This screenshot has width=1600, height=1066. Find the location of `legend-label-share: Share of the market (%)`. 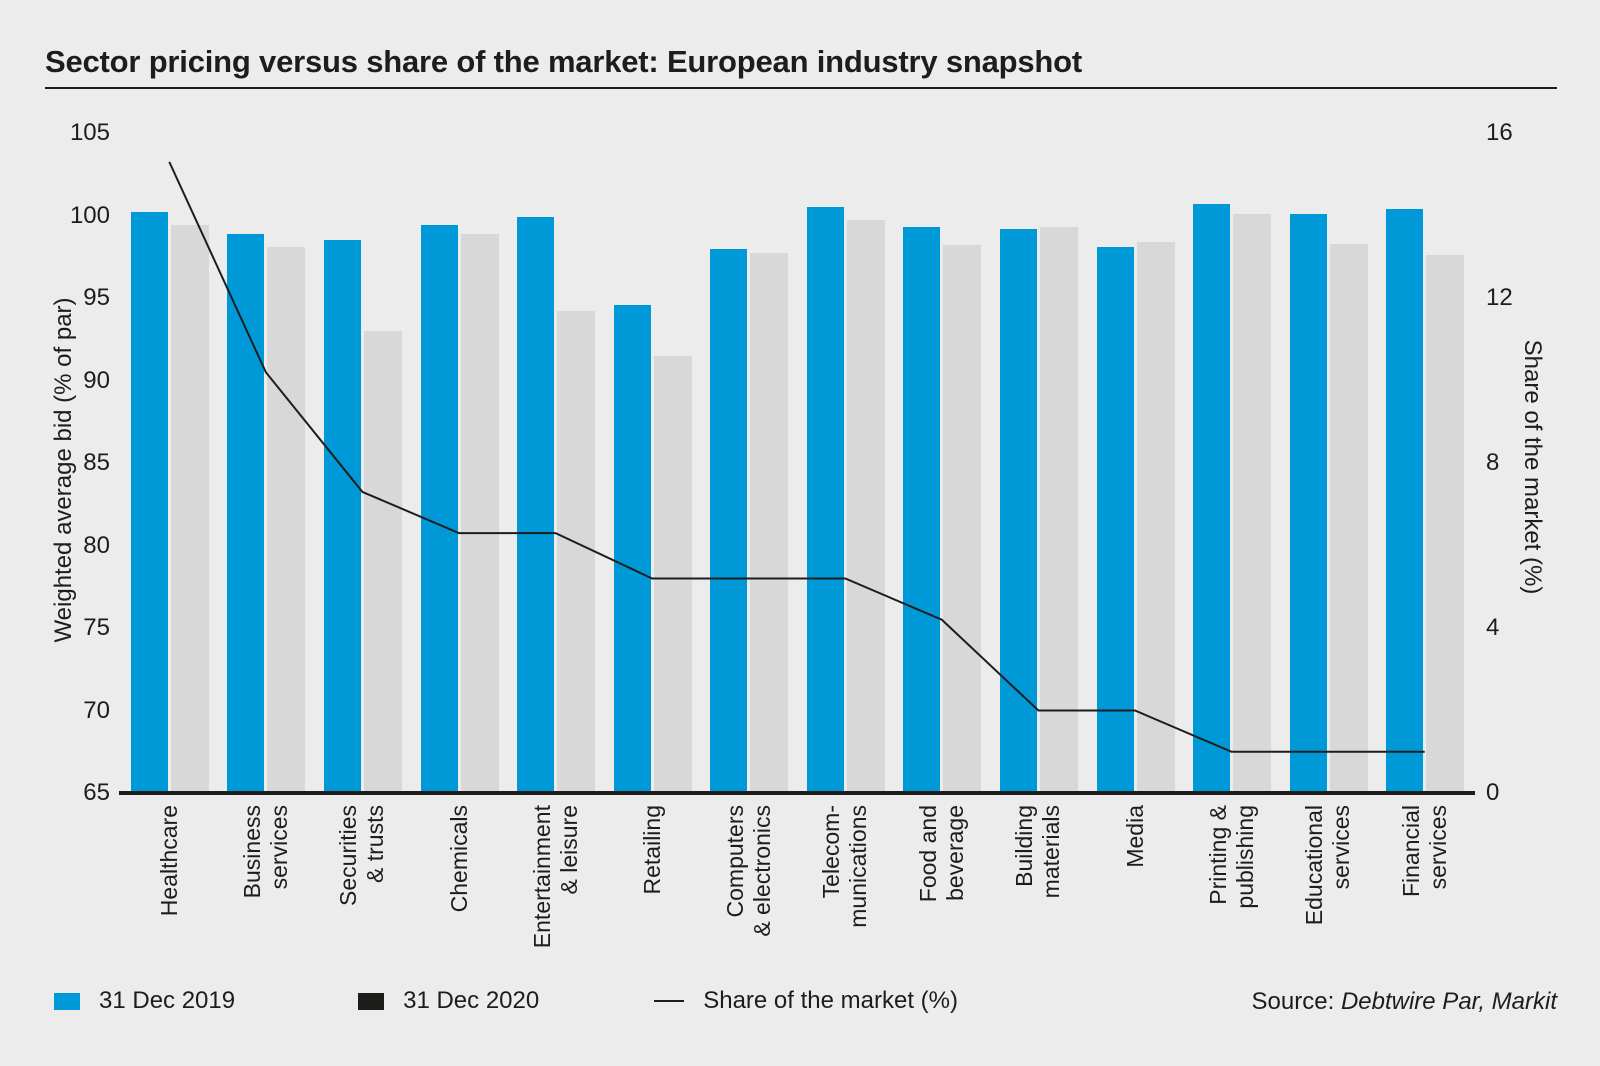

legend-label-share: Share of the market (%) is located at coordinates (830, 1000).